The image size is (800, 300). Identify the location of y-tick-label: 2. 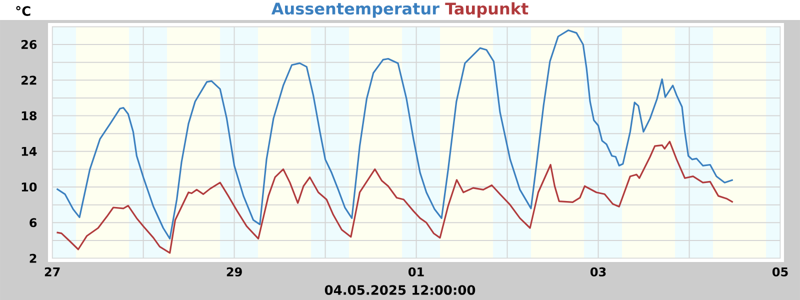
(33, 258).